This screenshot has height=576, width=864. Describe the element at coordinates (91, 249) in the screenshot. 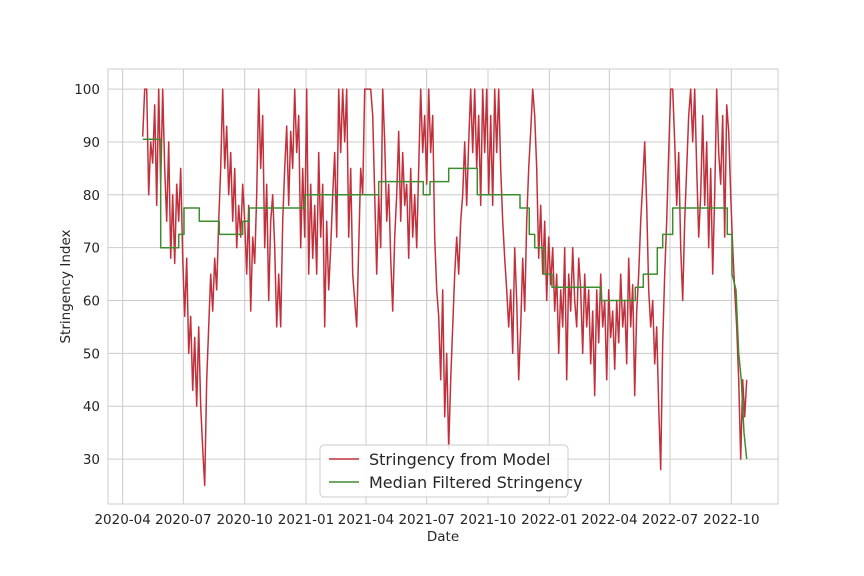

I see `y-tick-label: 70` at that location.